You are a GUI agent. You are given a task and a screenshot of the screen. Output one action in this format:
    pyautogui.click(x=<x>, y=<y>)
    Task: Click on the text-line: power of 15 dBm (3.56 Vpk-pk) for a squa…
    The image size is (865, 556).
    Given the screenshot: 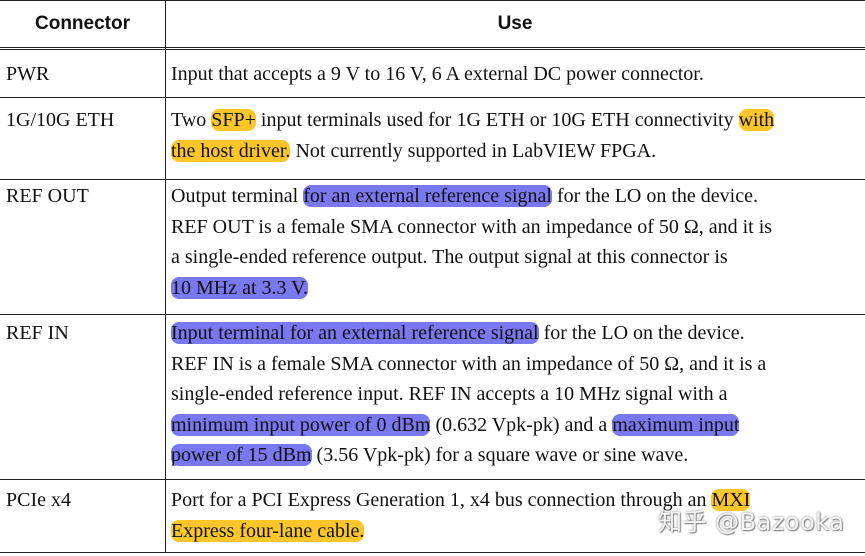 What is the action you would take?
    pyautogui.click(x=468, y=455)
    